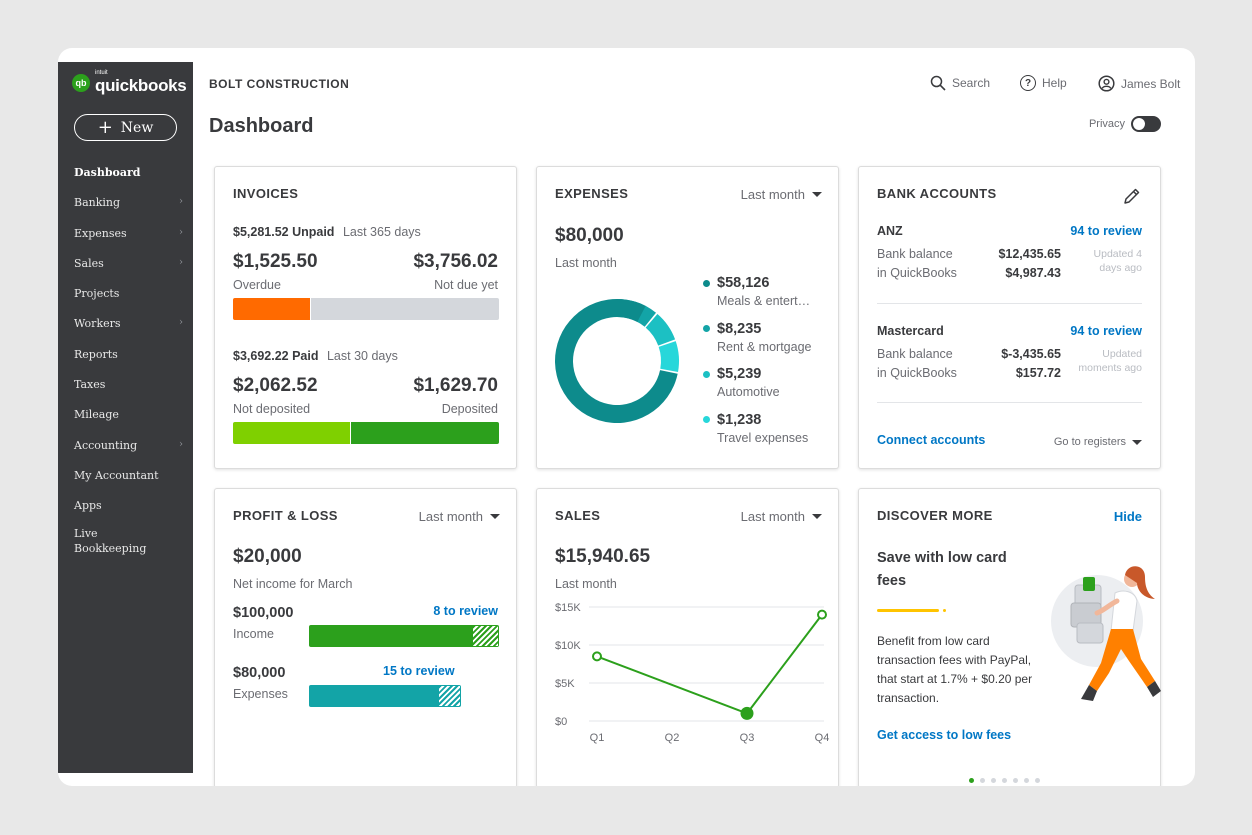 The width and height of the screenshot is (1252, 835). I want to click on unpaid-bar, so click(366, 309).